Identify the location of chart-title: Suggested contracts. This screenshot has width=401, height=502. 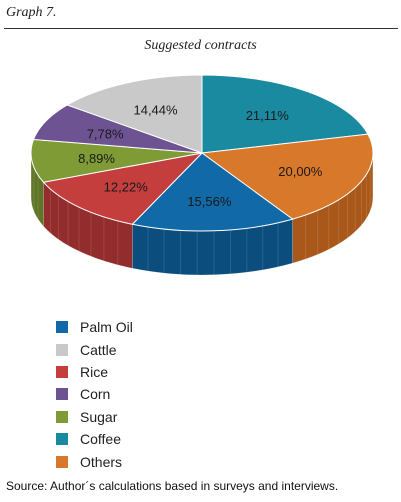
(200, 45).